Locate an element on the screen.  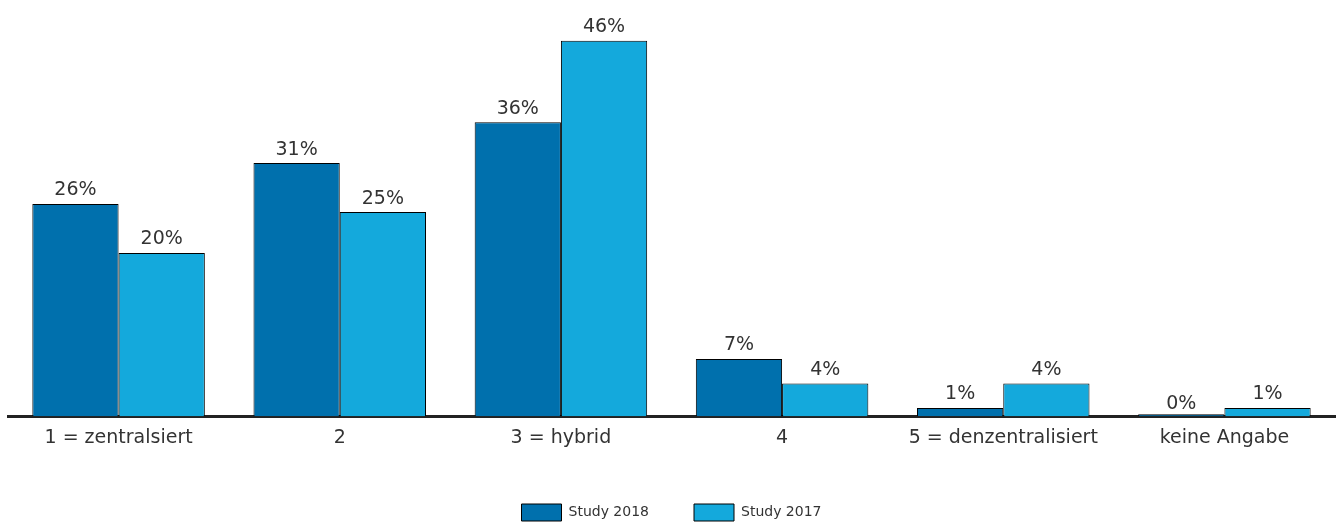
x-tick-label: 5 = denzentralisiert is located at coordinates (1003, 435).